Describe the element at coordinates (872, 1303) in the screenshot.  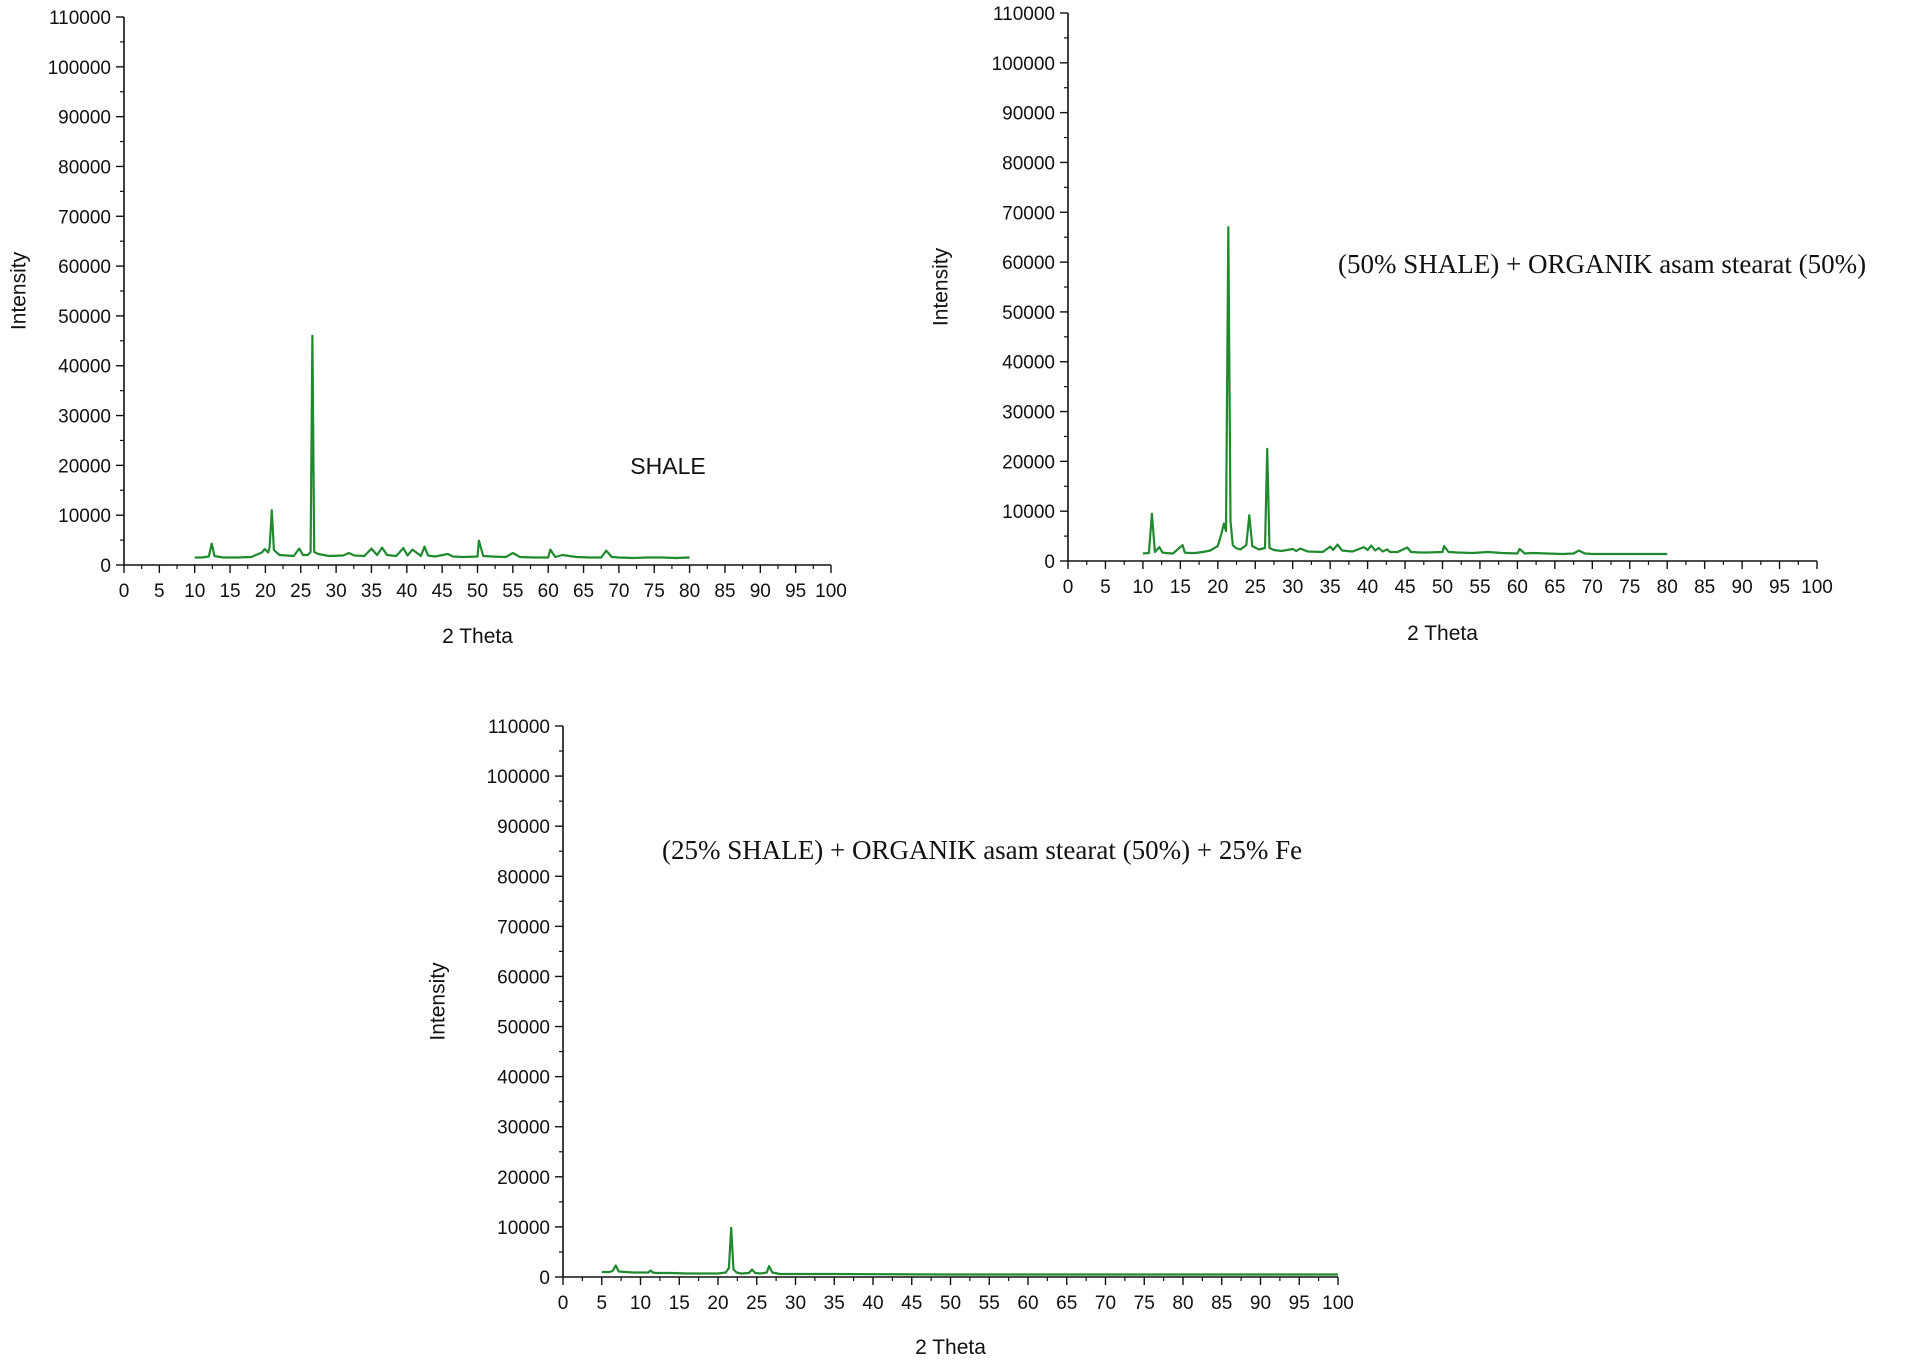
I see `chart-3-x-tick-label: 40` at that location.